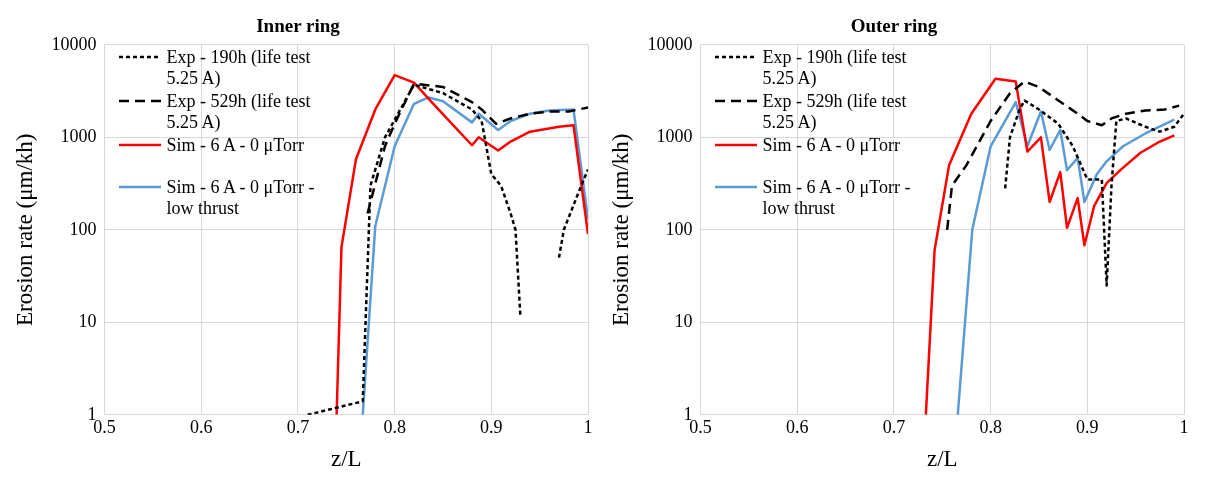 This screenshot has height=483, width=1207. I want to click on chart-title: Inner ring, so click(298, 26).